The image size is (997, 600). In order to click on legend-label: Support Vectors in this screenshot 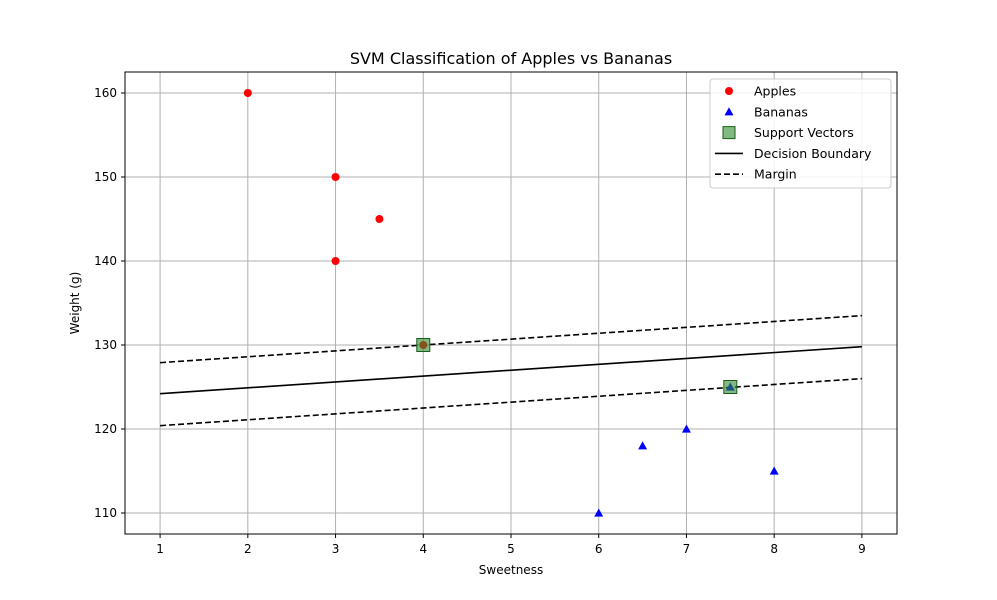, I will do `click(804, 132)`.